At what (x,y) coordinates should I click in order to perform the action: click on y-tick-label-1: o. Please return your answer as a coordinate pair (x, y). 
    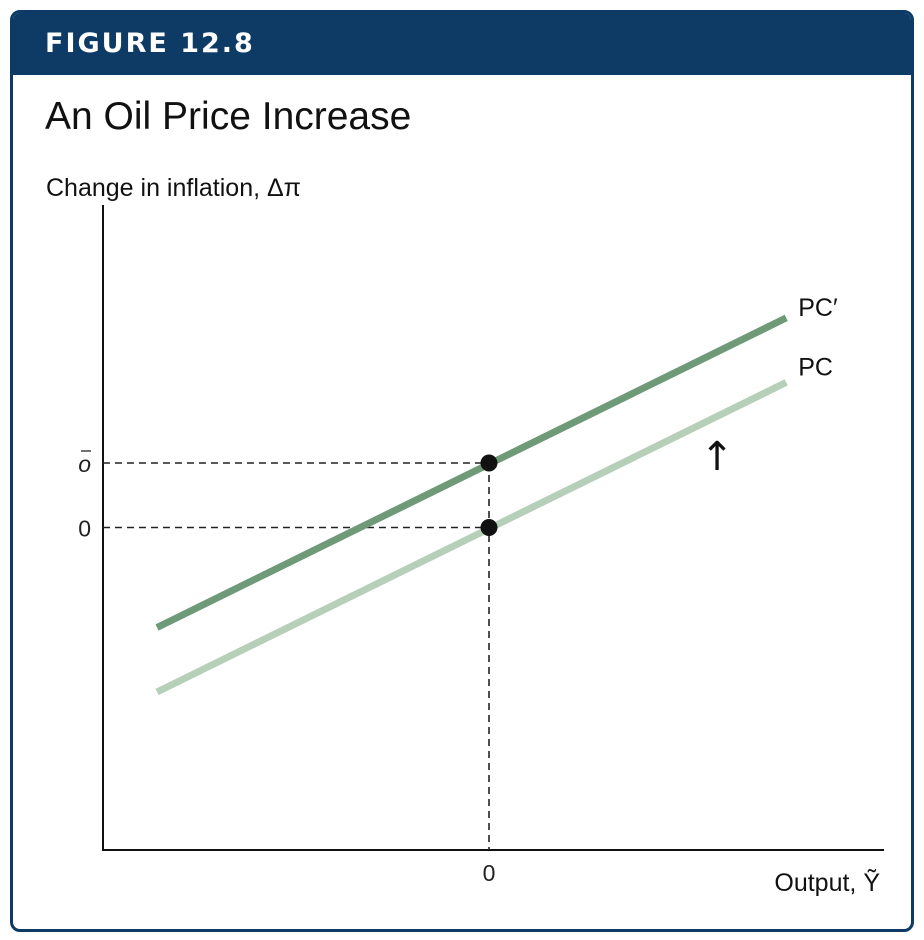
    Looking at the image, I should click on (84, 464).